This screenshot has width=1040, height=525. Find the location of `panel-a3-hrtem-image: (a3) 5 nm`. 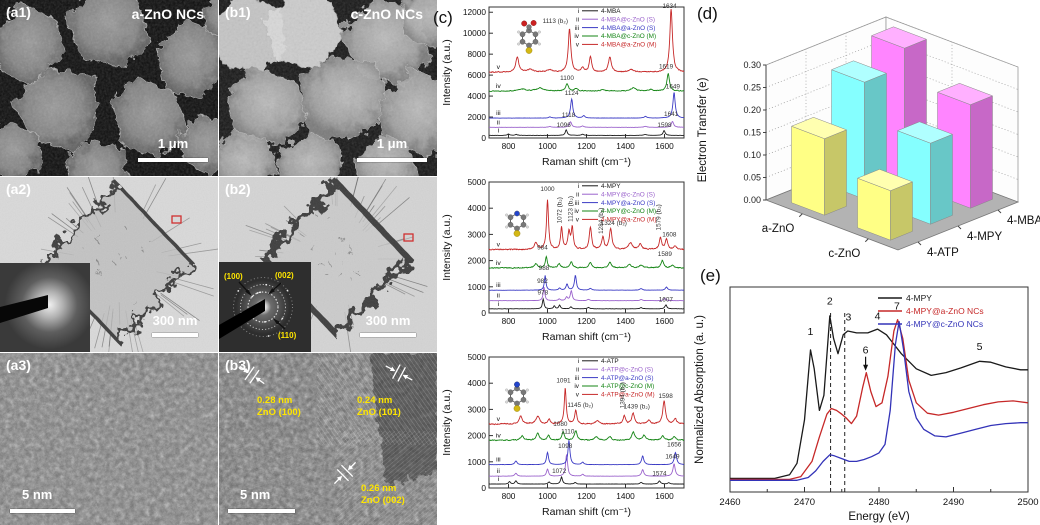

panel-a3-hrtem-image: (a3) 5 nm is located at coordinates (109, 439).